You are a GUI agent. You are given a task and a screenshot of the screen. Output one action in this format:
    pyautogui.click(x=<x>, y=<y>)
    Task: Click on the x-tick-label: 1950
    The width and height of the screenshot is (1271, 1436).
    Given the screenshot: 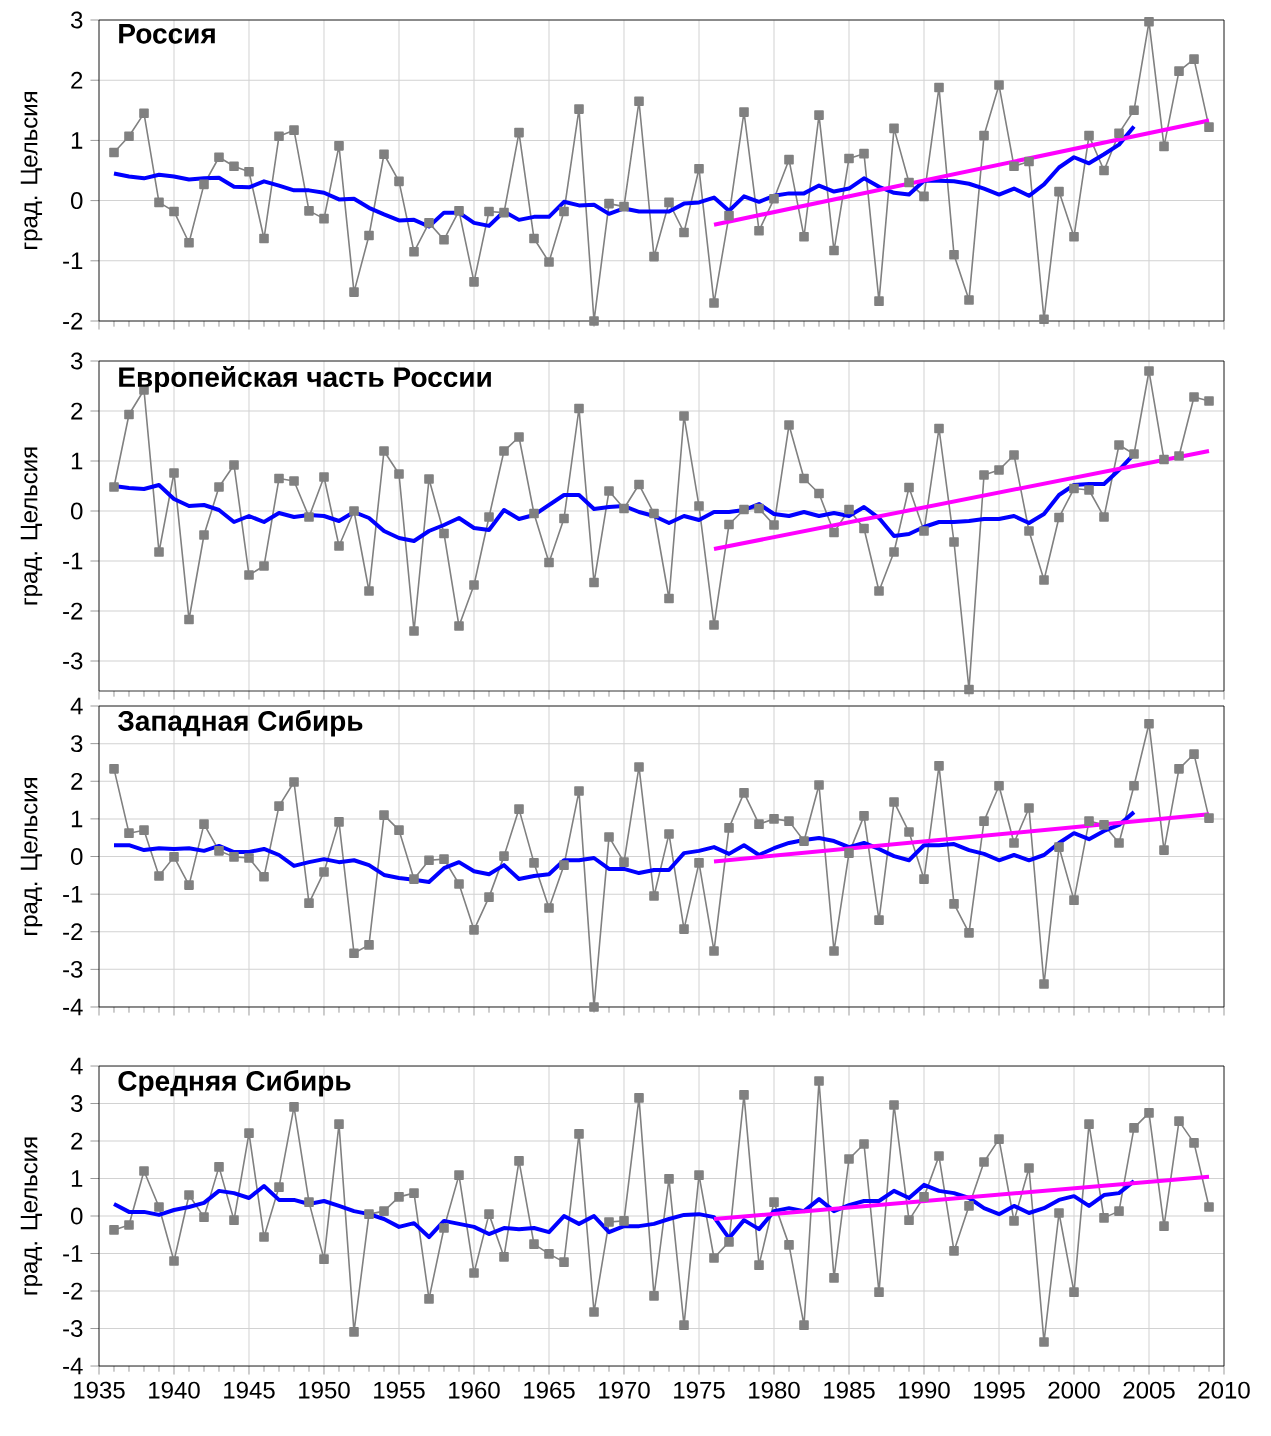 What is the action you would take?
    pyautogui.click(x=324, y=1390)
    